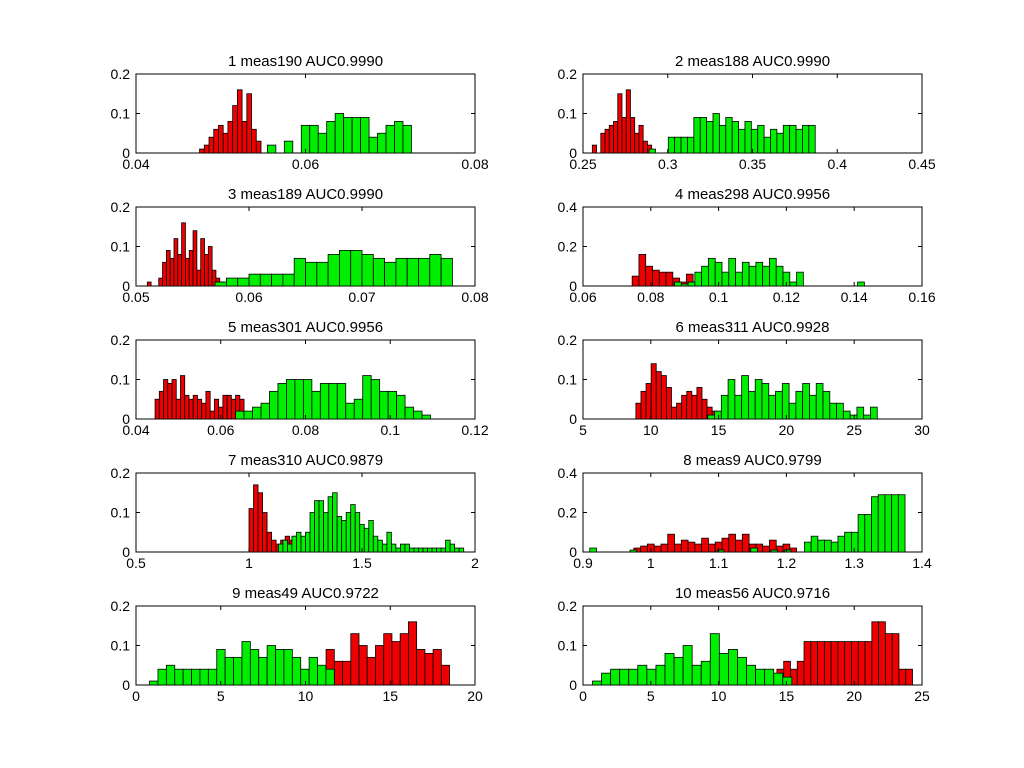 The height and width of the screenshot is (768, 1024). I want to click on x-tick-label: 2, so click(475, 563).